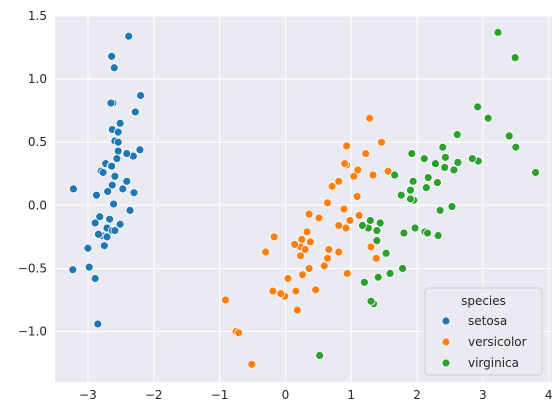 This screenshot has height=418, width=559. Describe the element at coordinates (446, 363) in the screenshot. I see `legend-marker-virginica` at that location.